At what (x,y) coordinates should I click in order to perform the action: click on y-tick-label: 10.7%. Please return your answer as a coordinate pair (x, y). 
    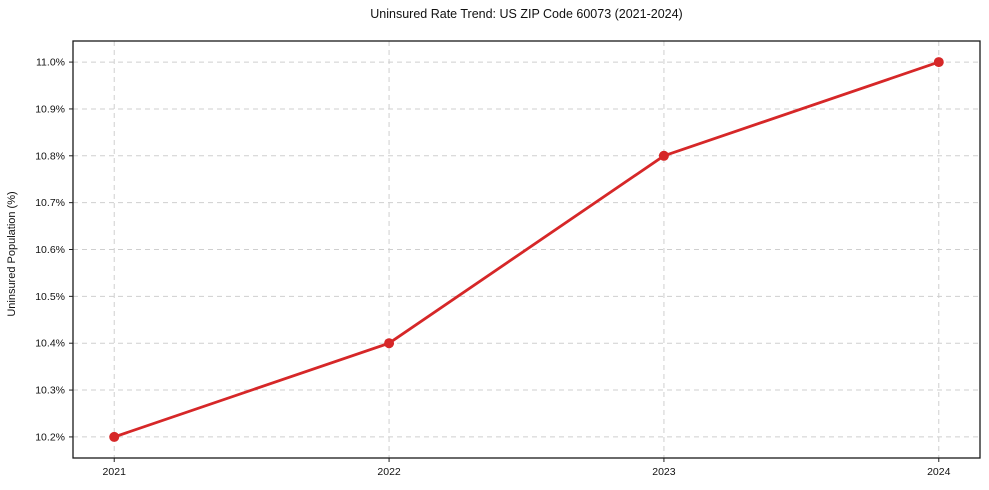
    Looking at the image, I should click on (50, 203).